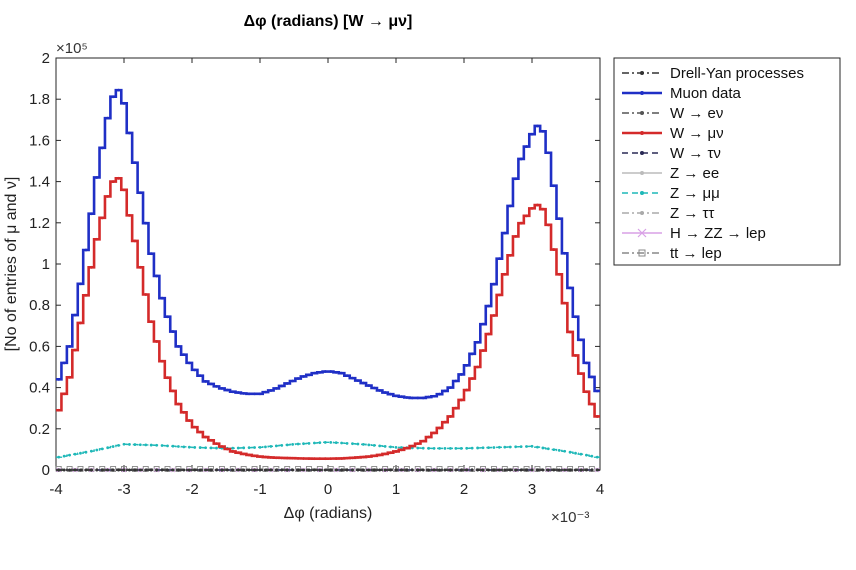 This screenshot has height=570, width=856. Describe the element at coordinates (55, 489) in the screenshot. I see `x-tick-label: -4` at that location.